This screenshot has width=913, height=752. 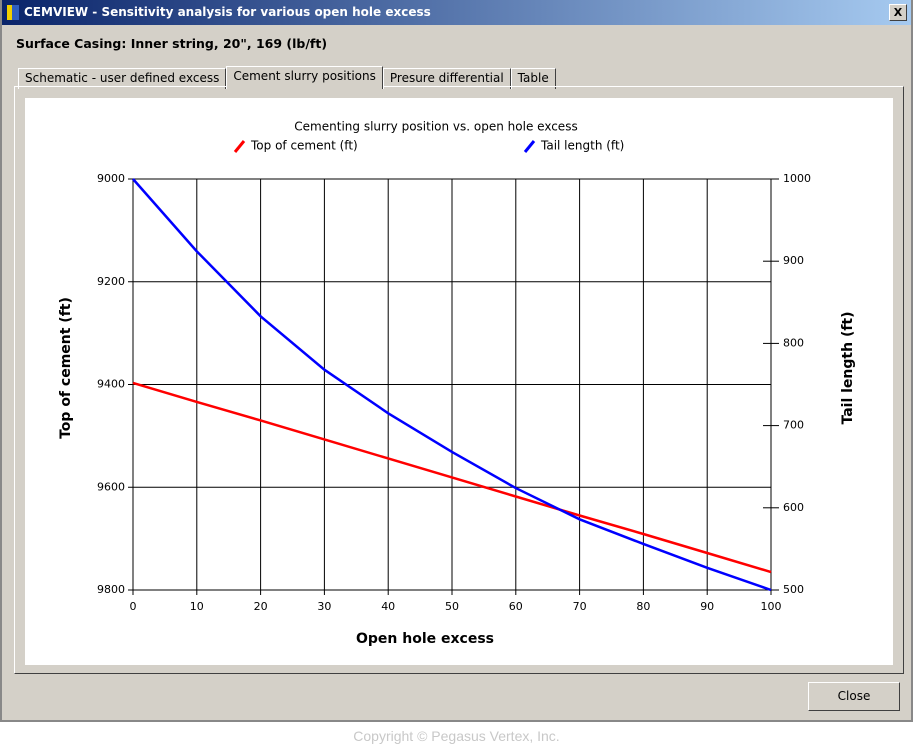 I want to click on tab: Schematic - user defined excess, so click(x=122, y=78).